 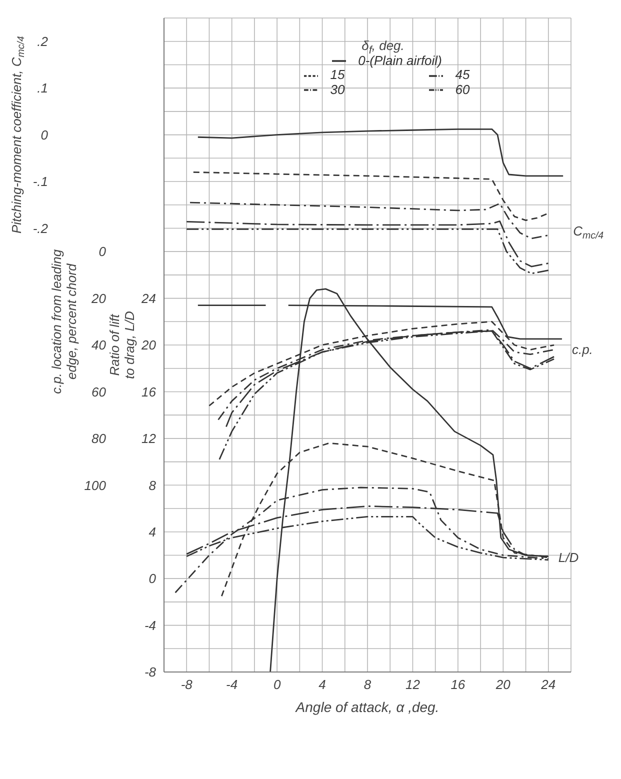 What do you see at coordinates (548, 684) in the screenshot?
I see `x-tick-label: 24` at bounding box center [548, 684].